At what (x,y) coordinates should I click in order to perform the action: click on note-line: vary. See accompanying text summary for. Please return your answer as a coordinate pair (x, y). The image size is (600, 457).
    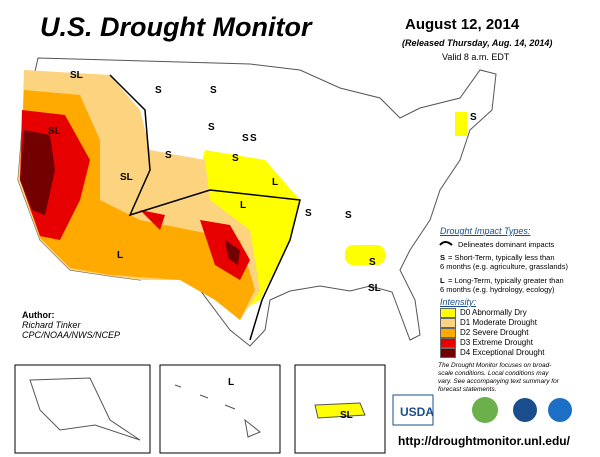
    Looking at the image, I should click on (498, 381).